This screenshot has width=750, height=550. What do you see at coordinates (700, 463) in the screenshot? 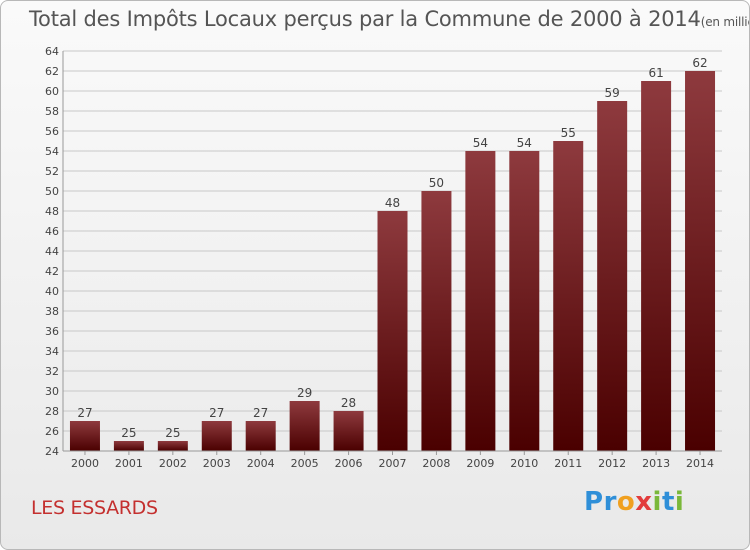
I see `x-tick-label-2014: 2014` at bounding box center [700, 463].